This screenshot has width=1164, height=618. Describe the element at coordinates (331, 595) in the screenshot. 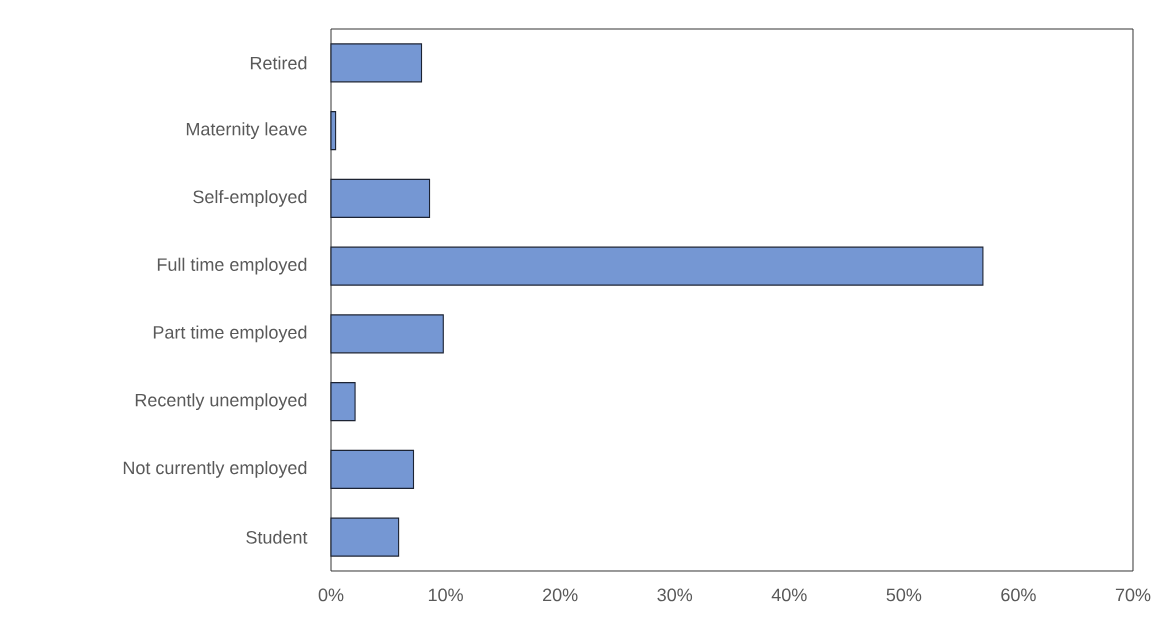

I see `x-tick-label: 0%` at that location.